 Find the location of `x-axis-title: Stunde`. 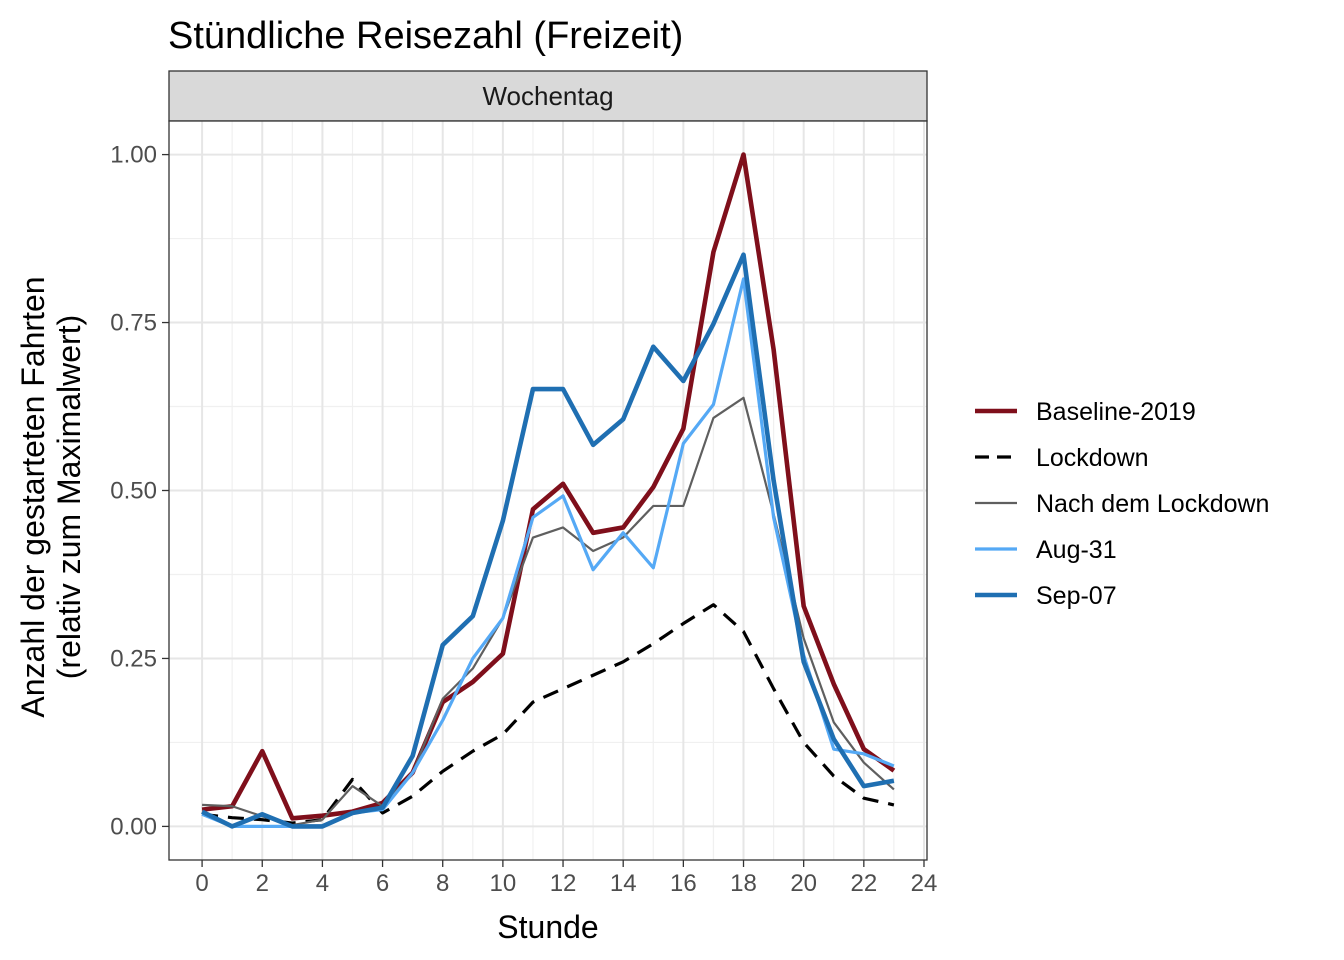

x-axis-title: Stunde is located at coordinates (547, 927).